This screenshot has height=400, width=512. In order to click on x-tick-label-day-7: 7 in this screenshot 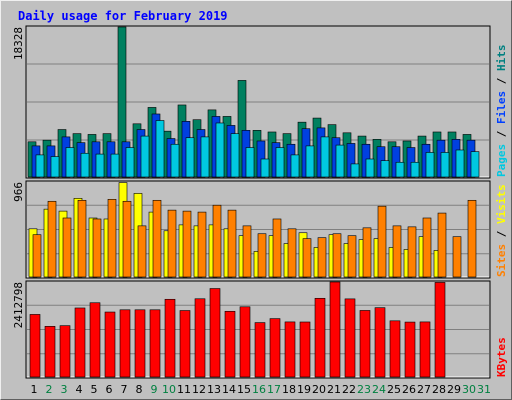, I will do `click(124, 389)`.